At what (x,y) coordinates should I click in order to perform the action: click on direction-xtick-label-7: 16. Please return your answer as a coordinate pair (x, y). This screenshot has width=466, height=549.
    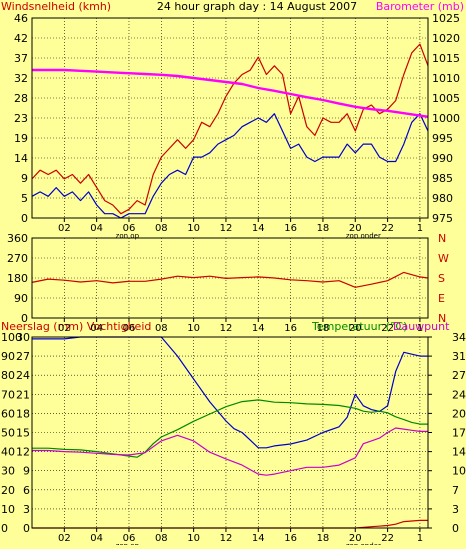
    Looking at the image, I should click on (290, 328).